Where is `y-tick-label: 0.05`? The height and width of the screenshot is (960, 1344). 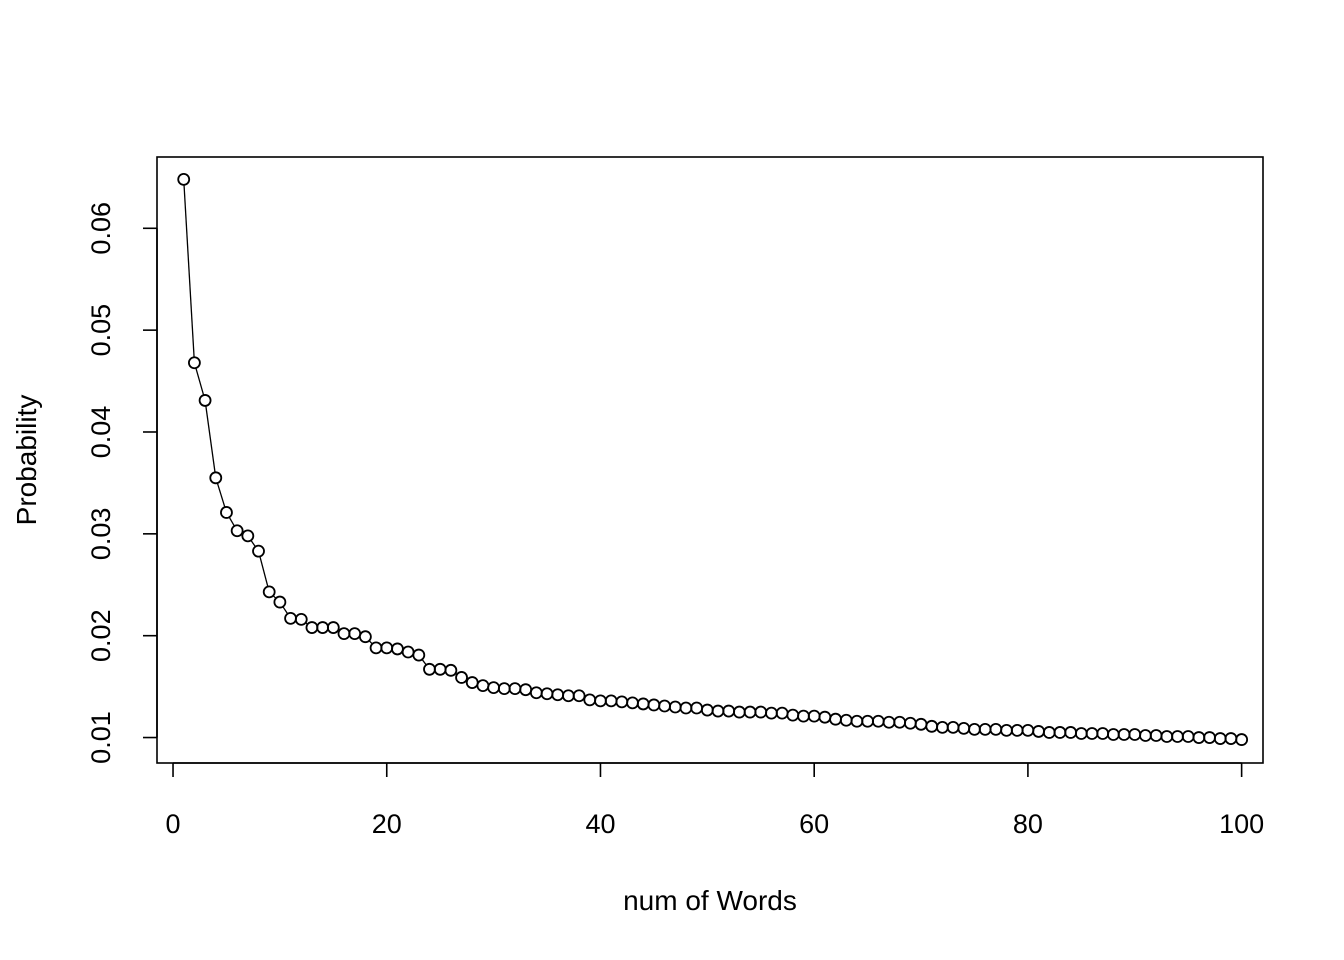
y-tick-label: 0.05 is located at coordinates (101, 330).